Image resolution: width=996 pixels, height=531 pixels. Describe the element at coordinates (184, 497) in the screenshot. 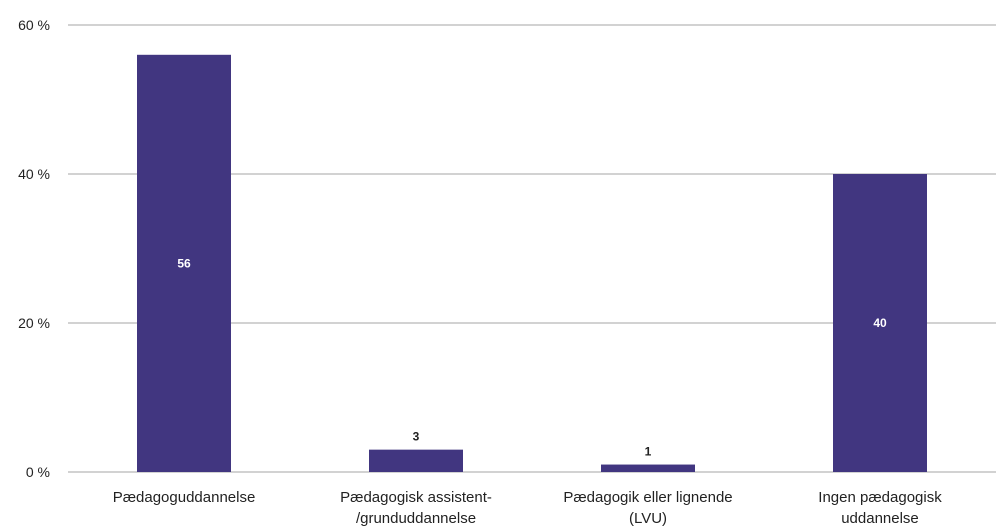

I see `category-label: Pædagoguddannelse` at that location.